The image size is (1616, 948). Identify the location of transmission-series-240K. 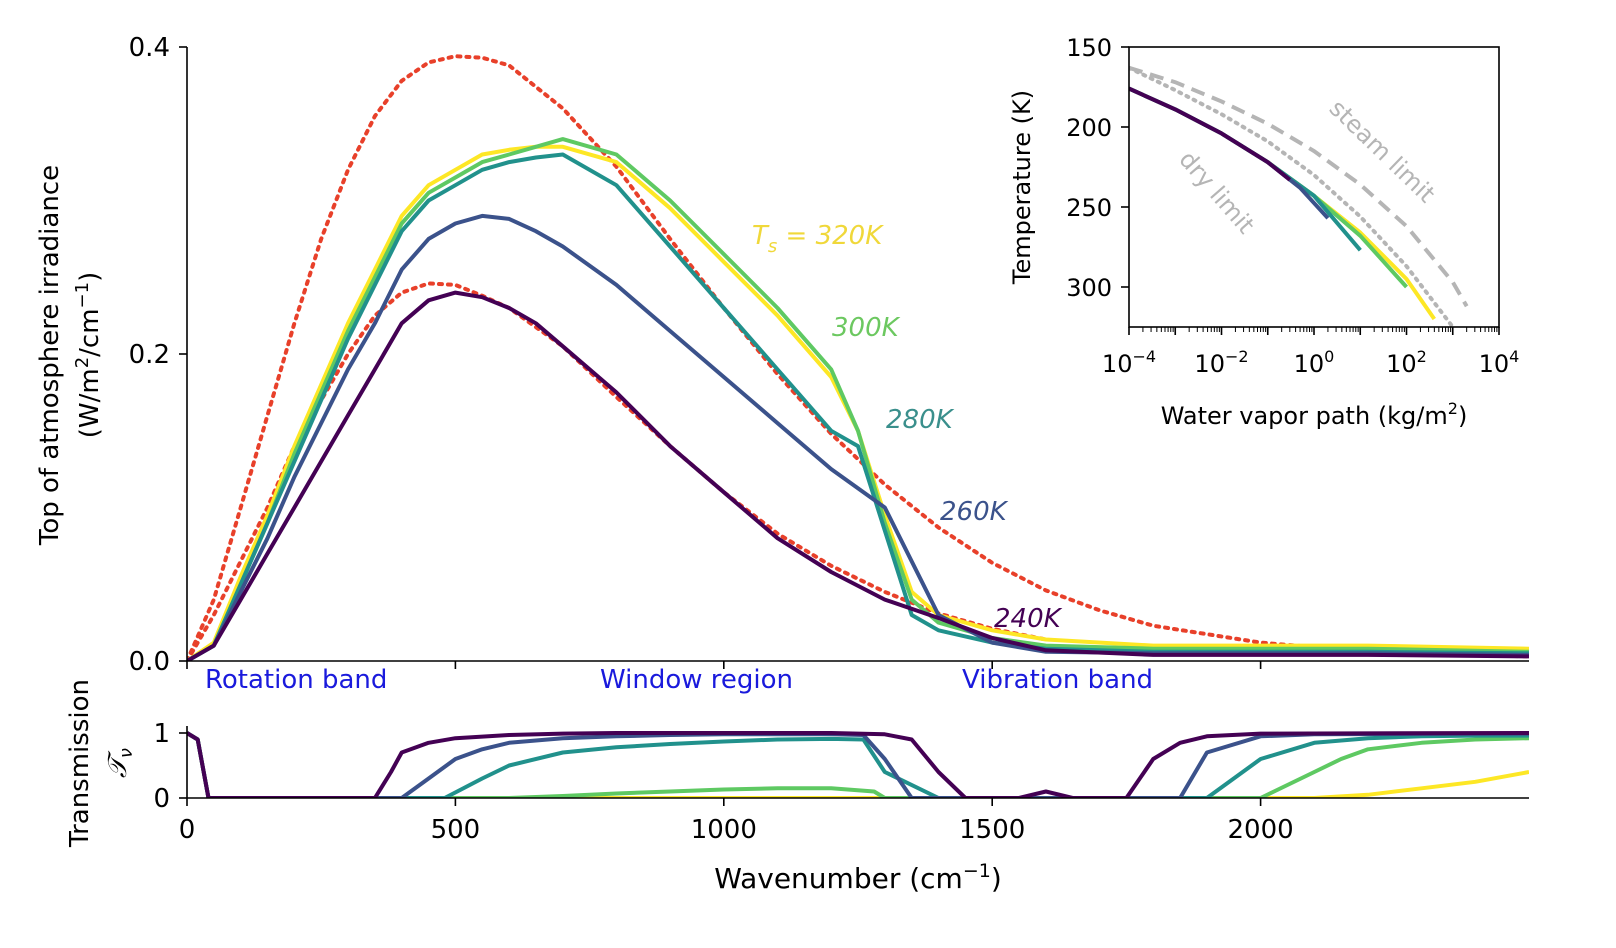
(858, 764).